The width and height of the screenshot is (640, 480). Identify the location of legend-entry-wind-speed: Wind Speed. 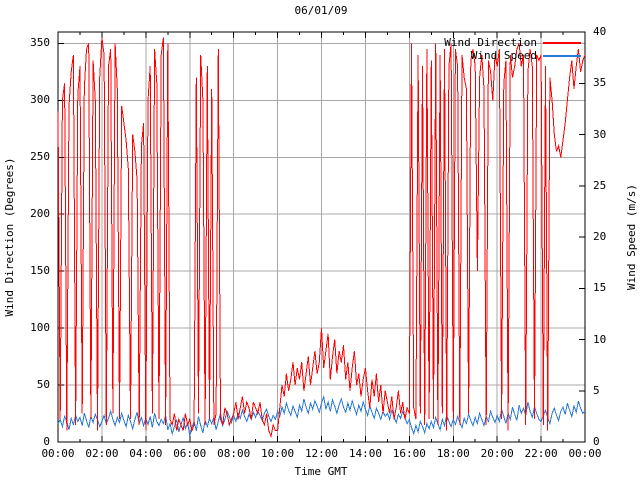
(526, 55).